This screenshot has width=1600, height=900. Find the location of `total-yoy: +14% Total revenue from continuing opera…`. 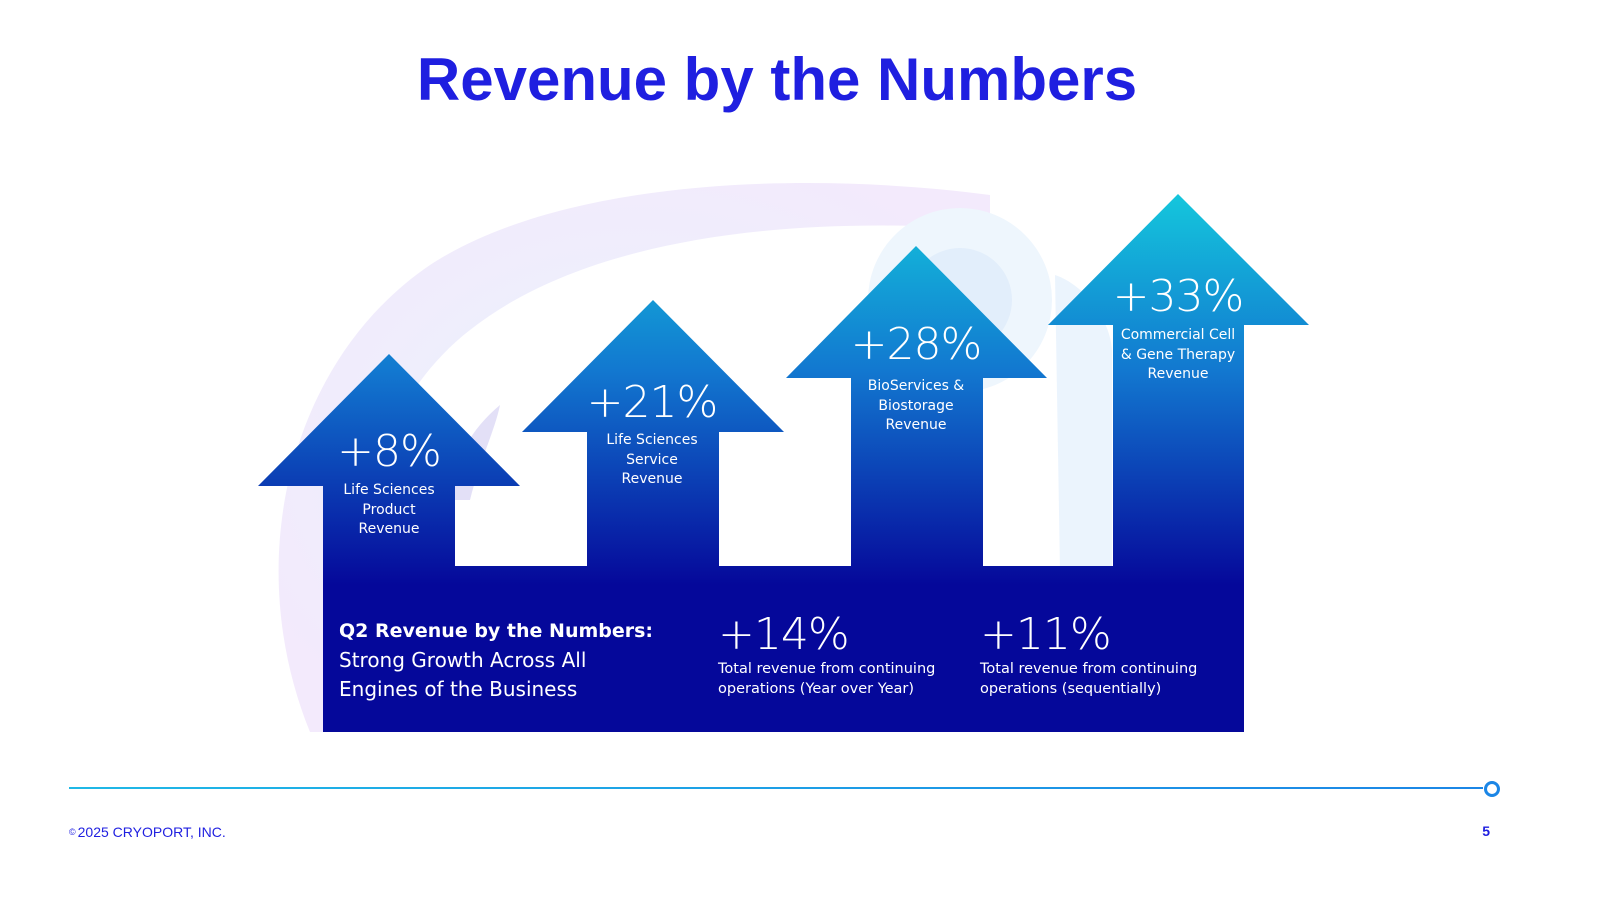

total-yoy: +14% Total revenue from continuing opera… is located at coordinates (843, 654).